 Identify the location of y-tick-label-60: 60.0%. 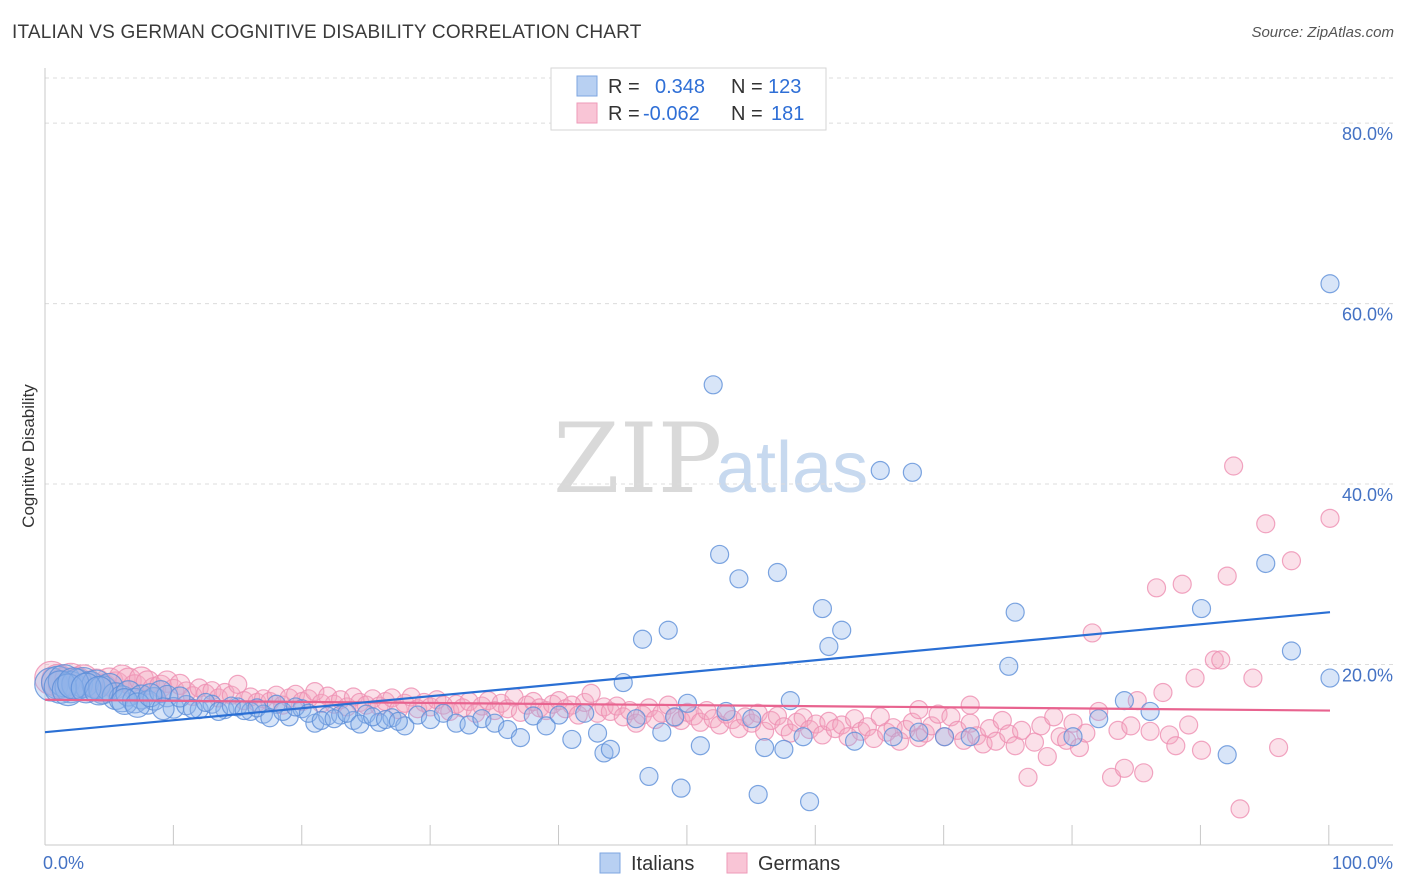
(1367, 315).